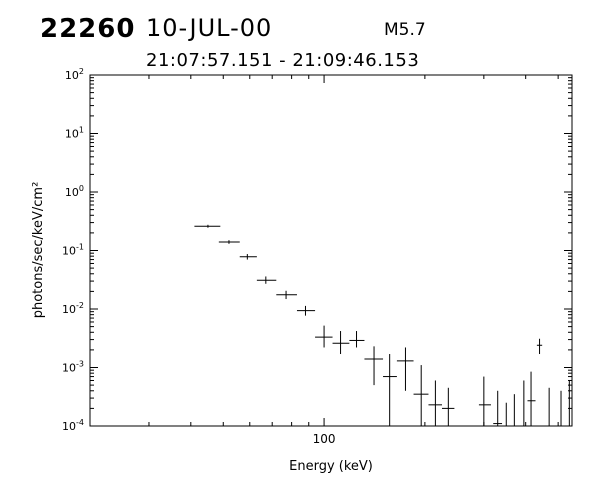 Image resolution: width=600 pixels, height=480 pixels. What do you see at coordinates (74, 133) in the screenshot?
I see `y-tick-label: 10¹` at bounding box center [74, 133].